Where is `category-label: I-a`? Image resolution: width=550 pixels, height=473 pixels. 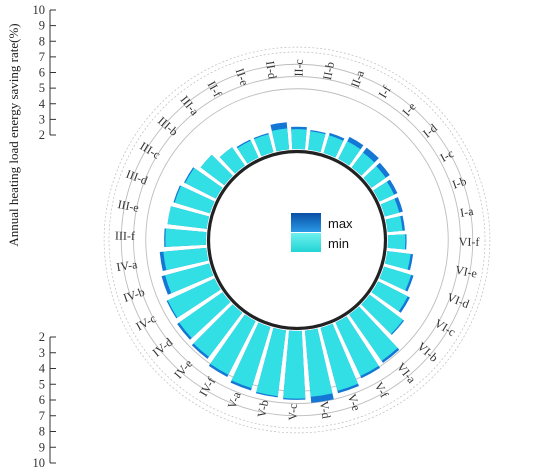
category-label: I-a is located at coordinates (467, 212).